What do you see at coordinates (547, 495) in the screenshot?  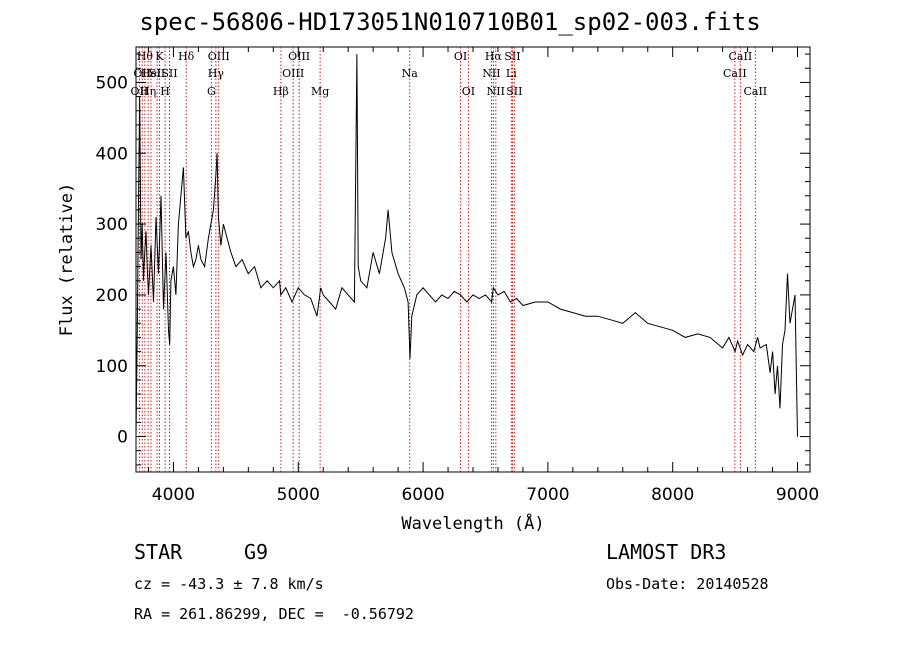 I see `x-tick-label: 7000` at bounding box center [547, 495].